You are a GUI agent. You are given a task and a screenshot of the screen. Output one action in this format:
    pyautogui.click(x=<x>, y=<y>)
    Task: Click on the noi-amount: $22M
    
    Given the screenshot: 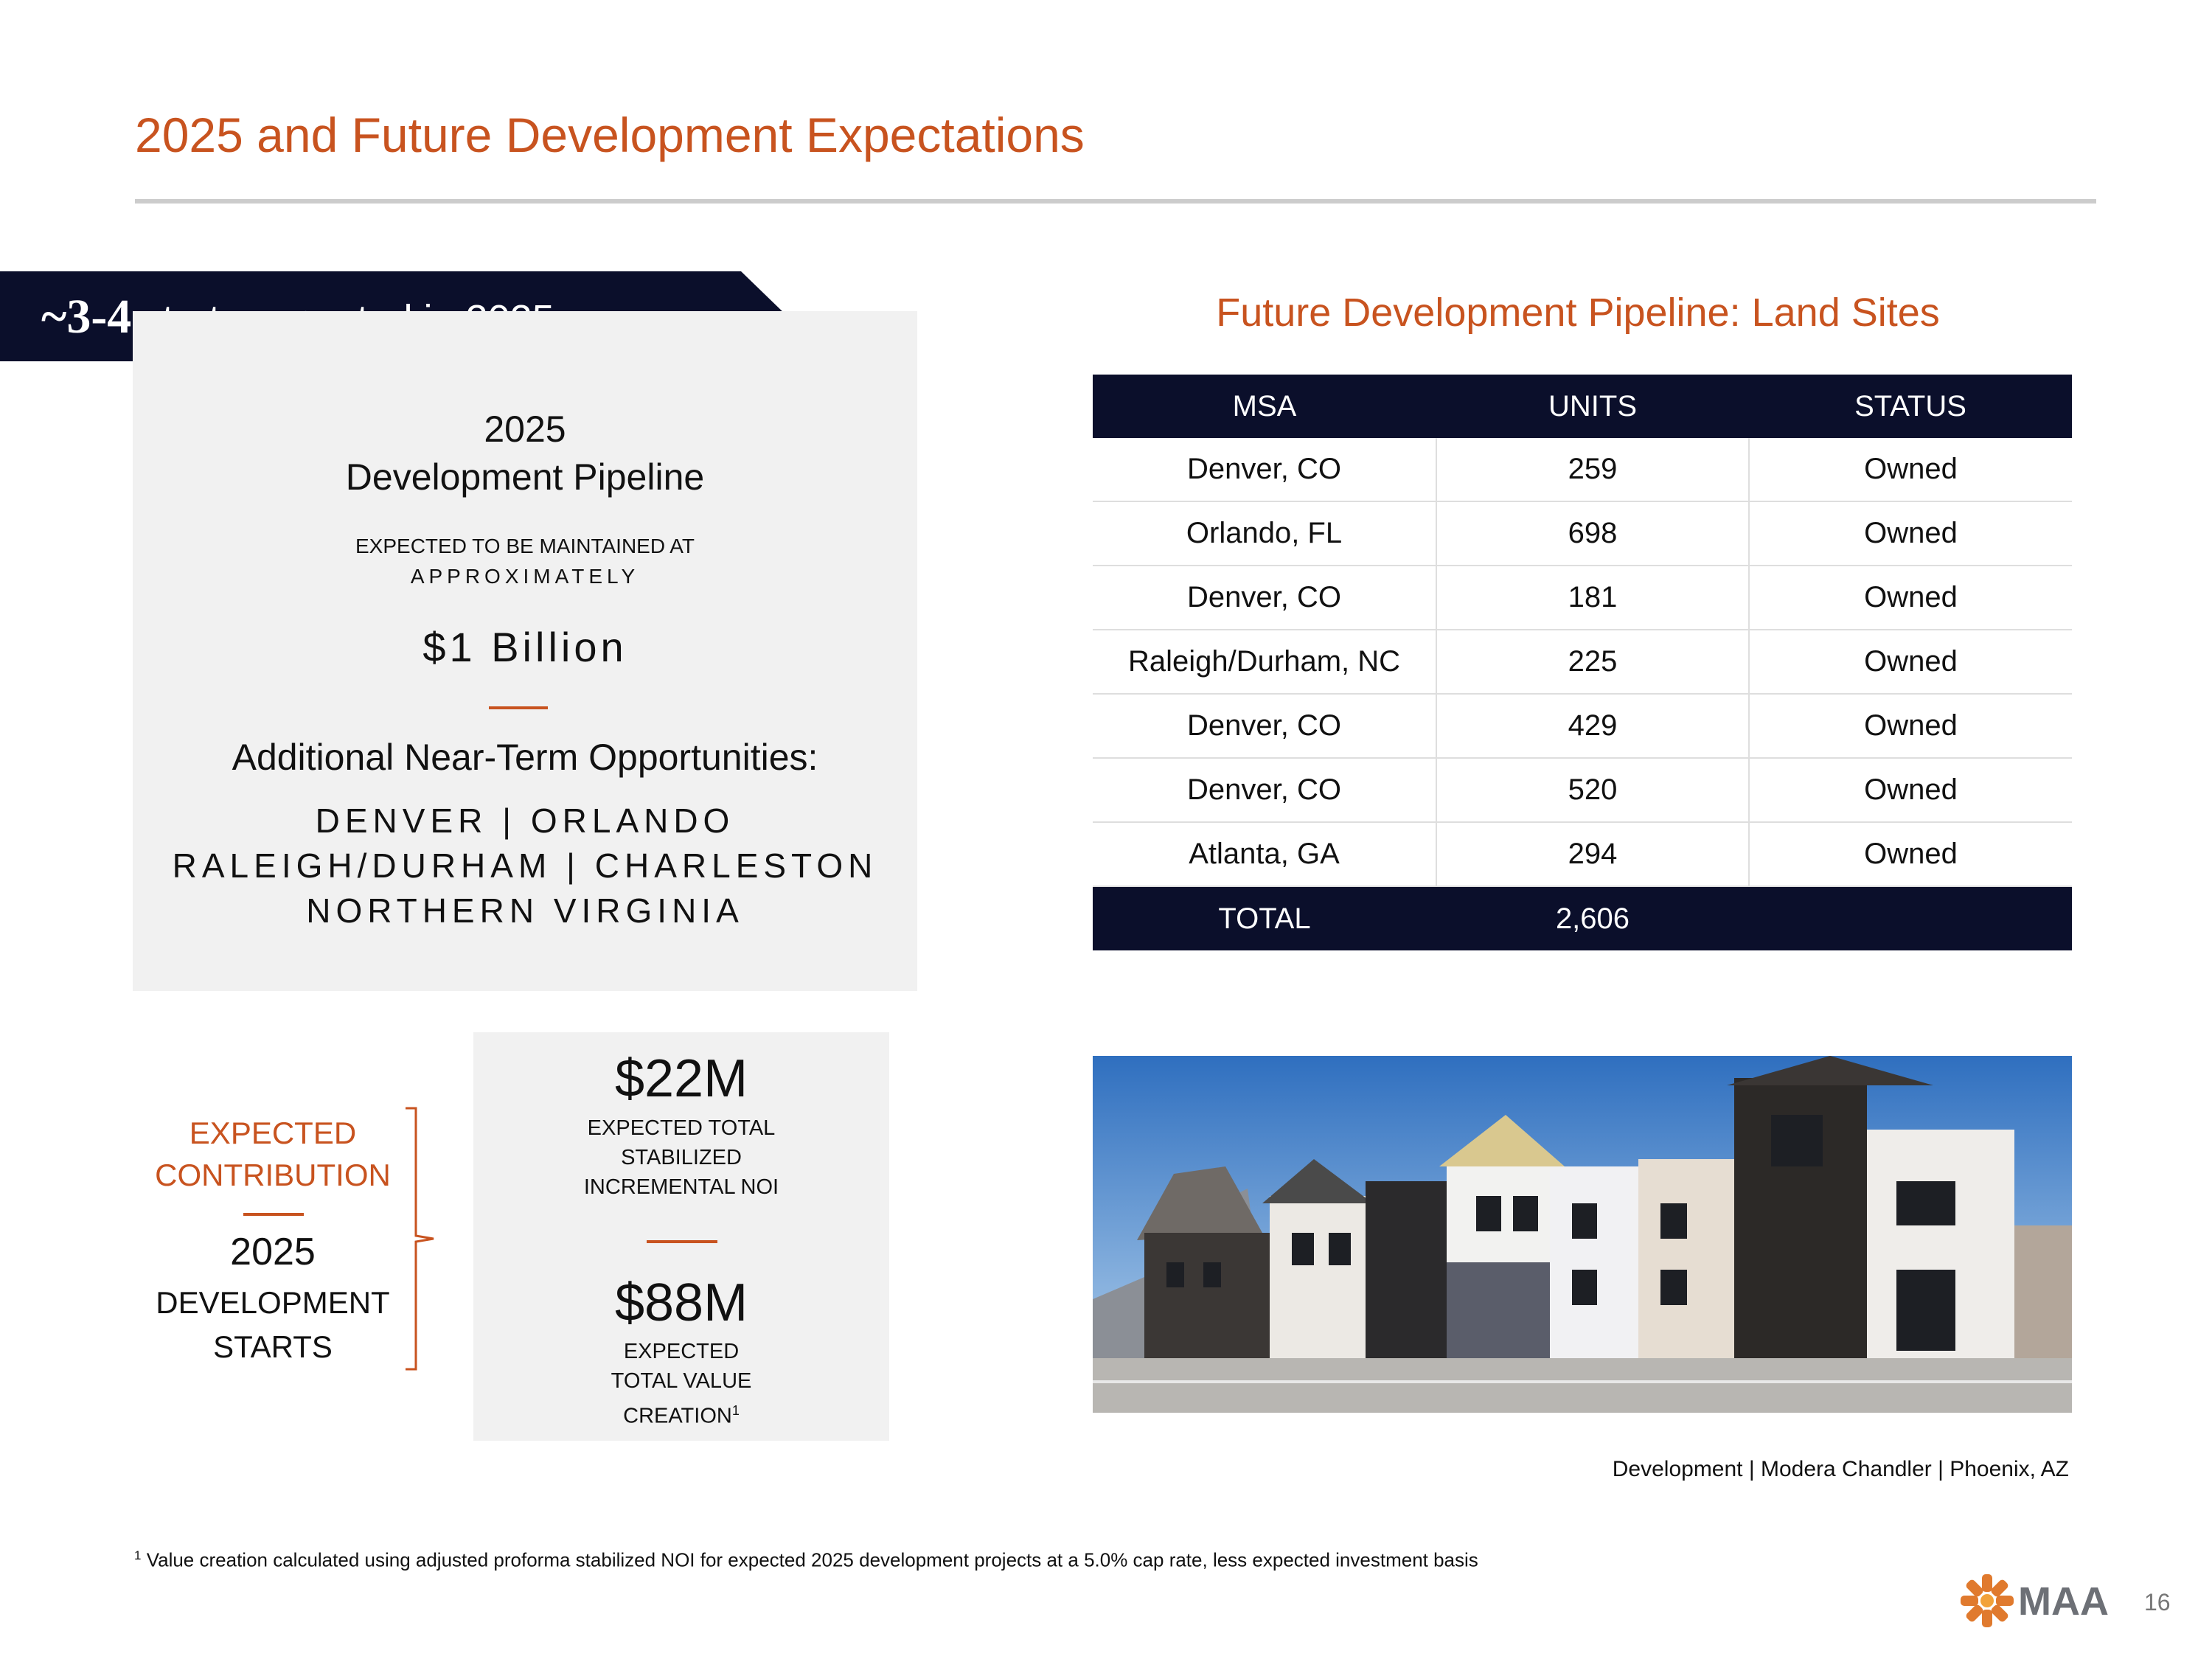 What is the action you would take?
    pyautogui.click(x=681, y=1078)
    